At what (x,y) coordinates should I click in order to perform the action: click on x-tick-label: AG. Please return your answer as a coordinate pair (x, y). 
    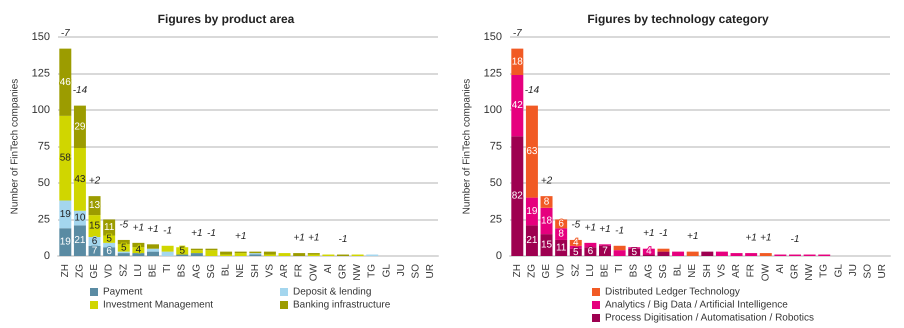
    Looking at the image, I should click on (196, 271).